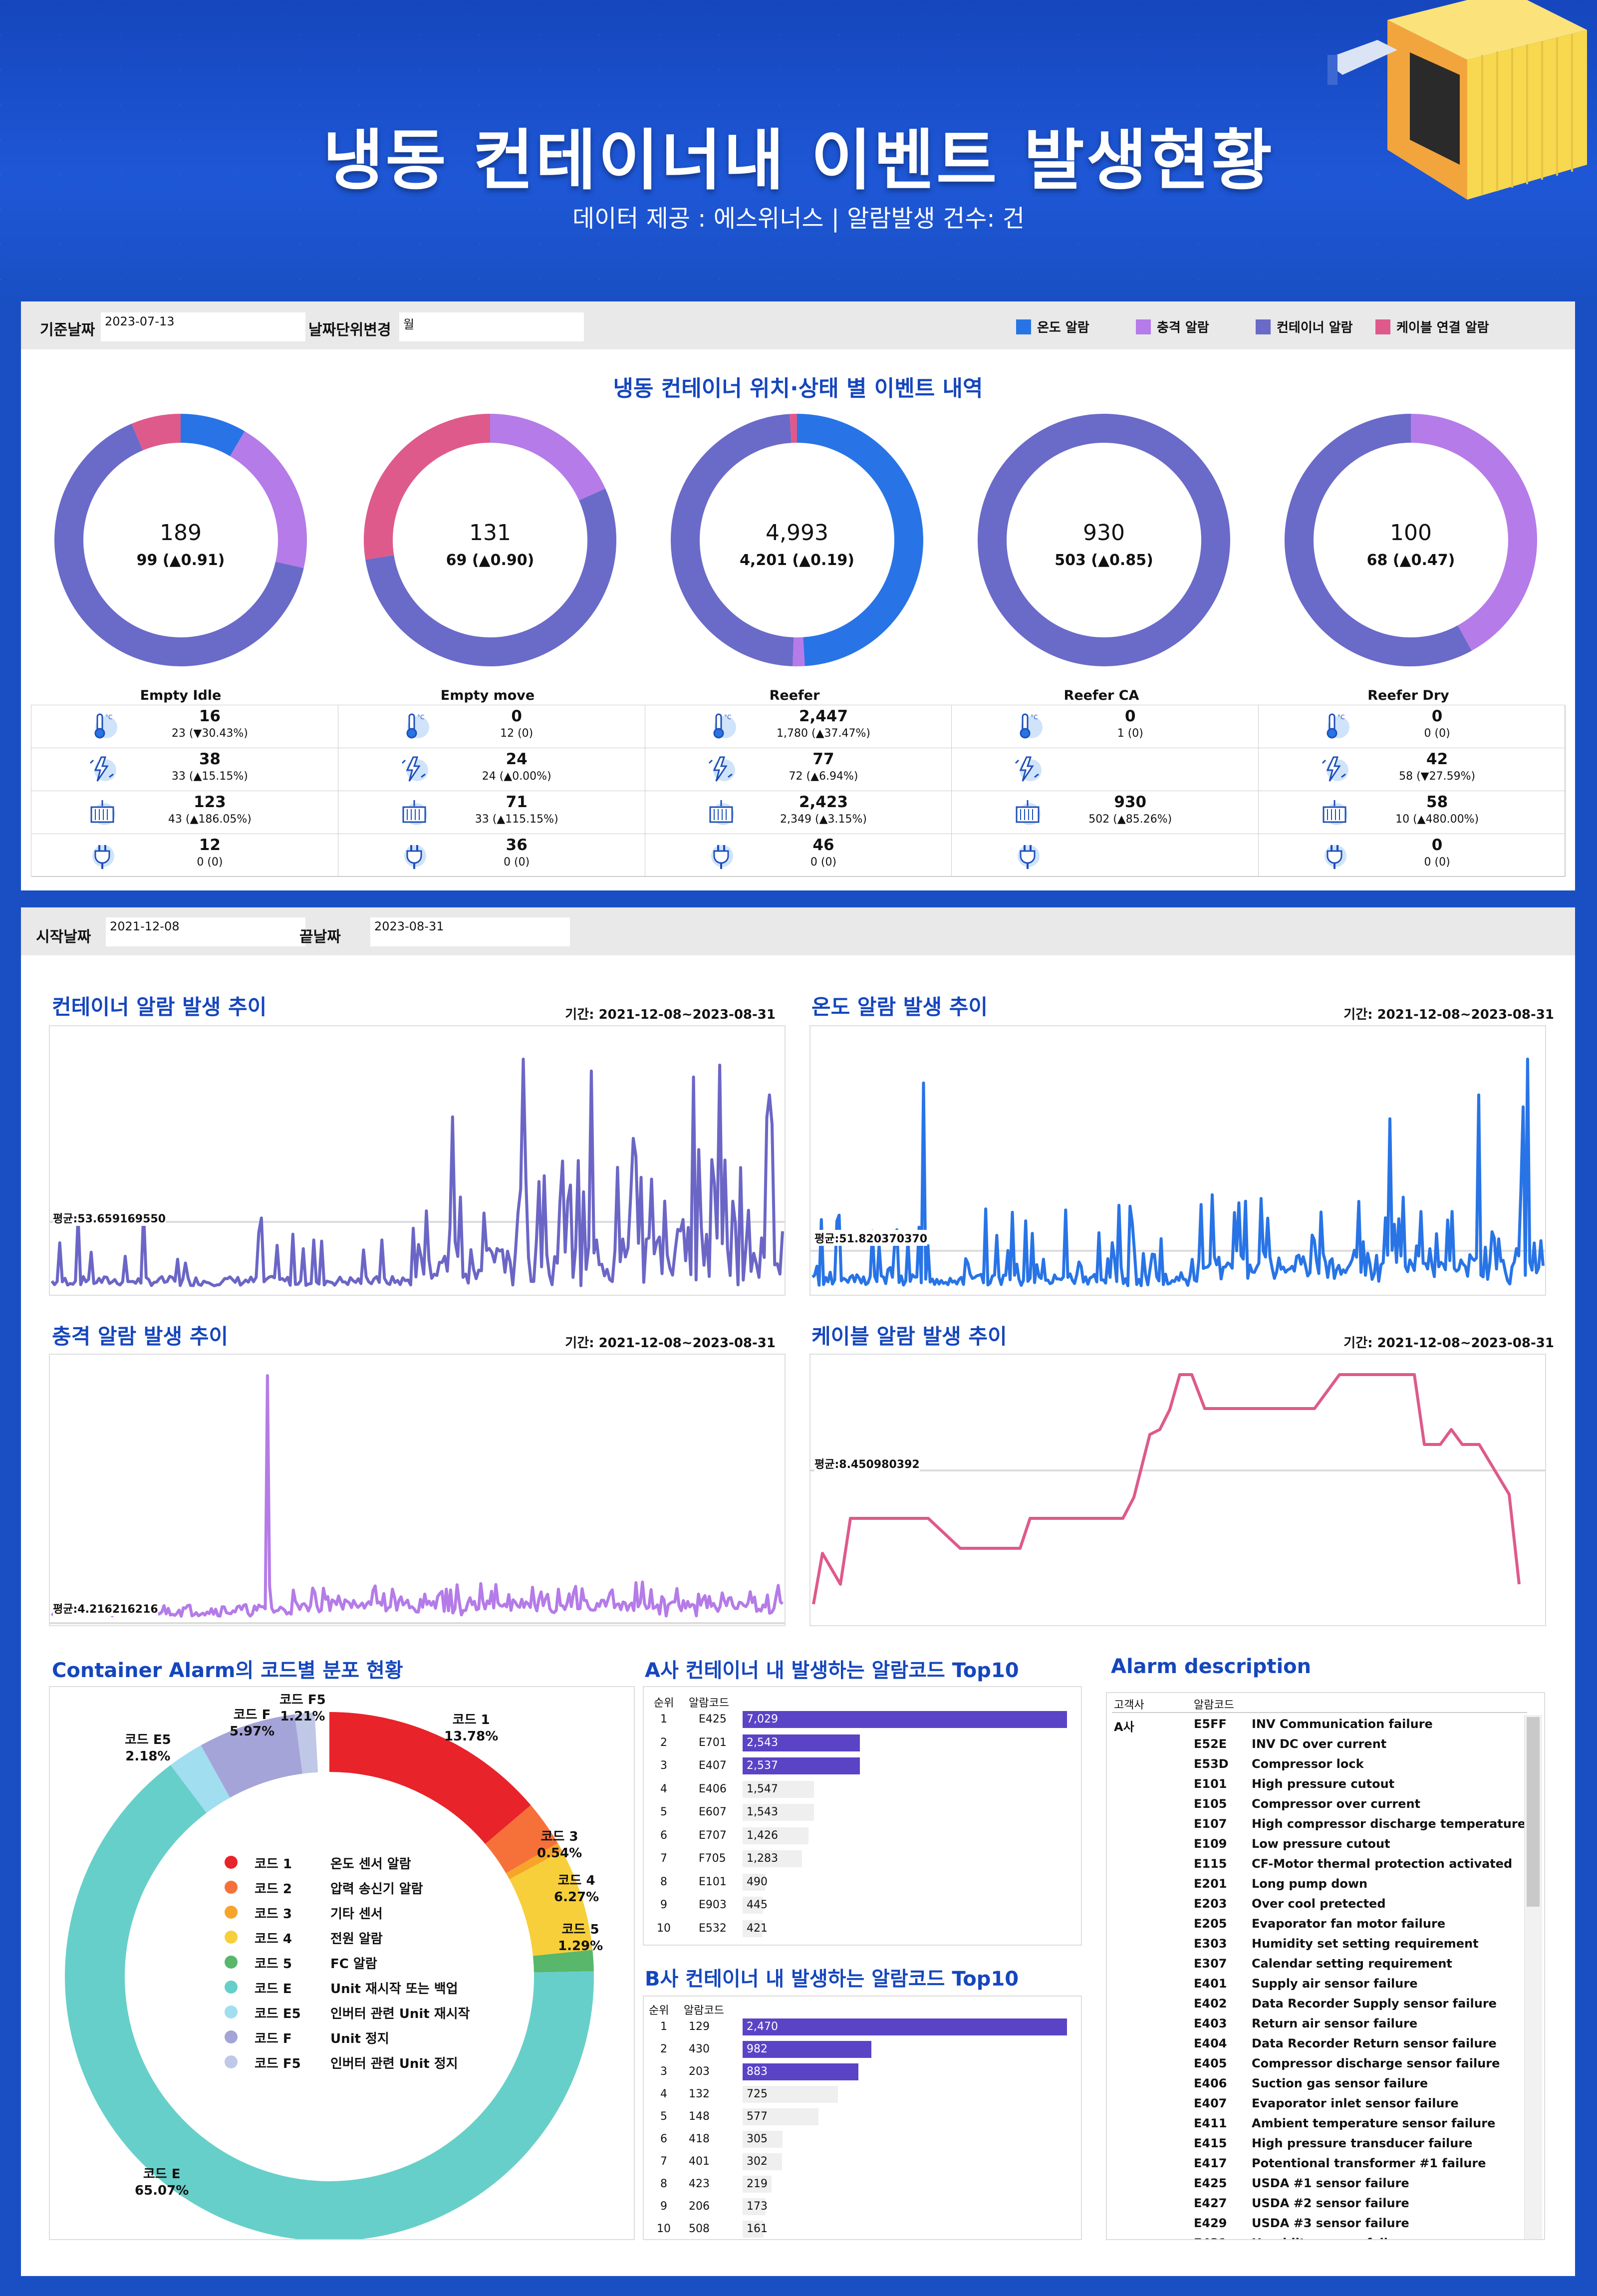 This screenshot has height=2296, width=1597. What do you see at coordinates (329, 2003) in the screenshot?
I see `pie-slice-코드-e` at bounding box center [329, 2003].